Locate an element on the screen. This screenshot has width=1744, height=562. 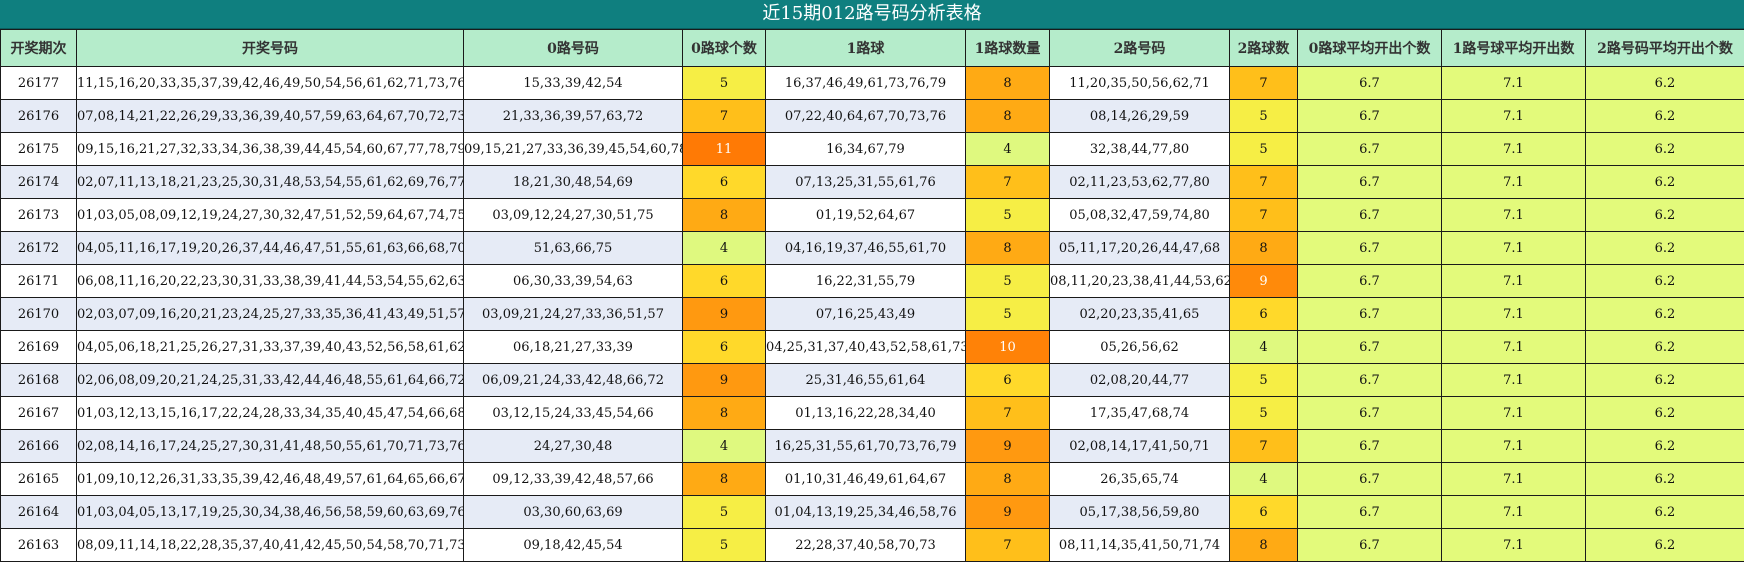
header-period: 开奖期次 is located at coordinates (38, 48).